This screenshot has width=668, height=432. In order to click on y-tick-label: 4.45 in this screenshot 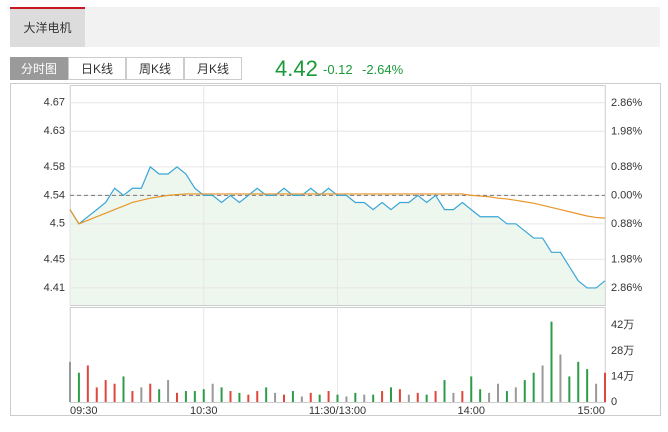, I will do `click(54, 259)`.